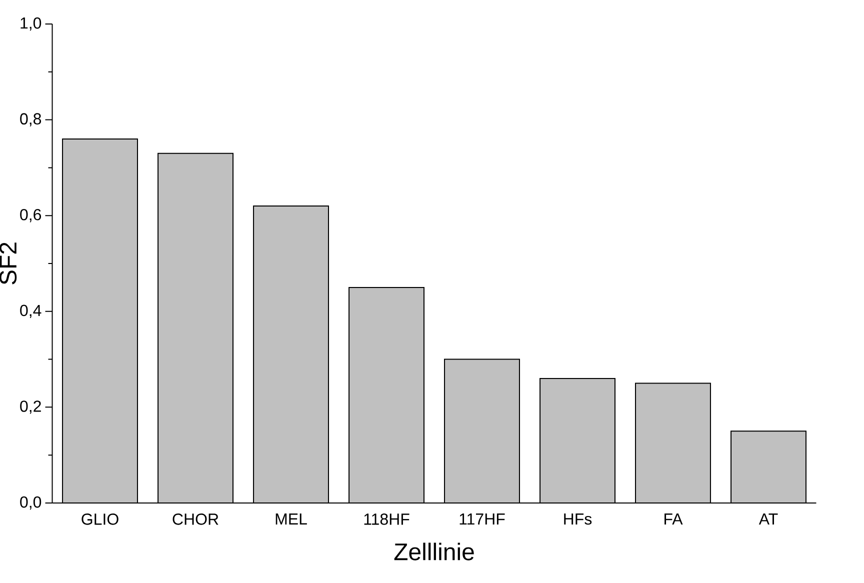 This screenshot has height=583, width=864. What do you see at coordinates (482, 519) in the screenshot?
I see `x-tick-label: 117HF` at bounding box center [482, 519].